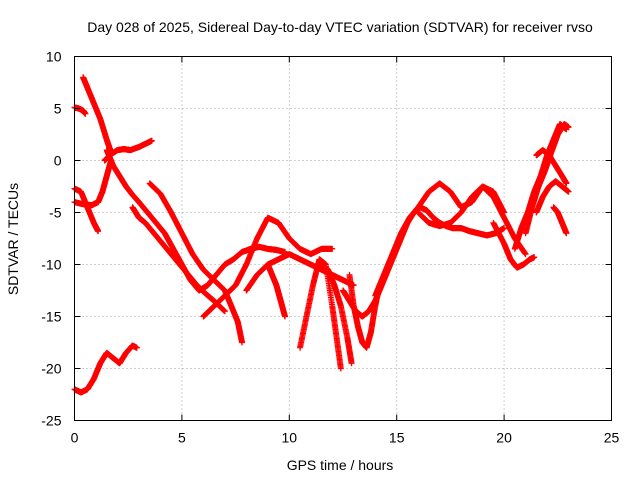 The height and width of the screenshot is (480, 640). What do you see at coordinates (340, 465) in the screenshot?
I see `x-axis-label: GPS time / hours` at bounding box center [340, 465].